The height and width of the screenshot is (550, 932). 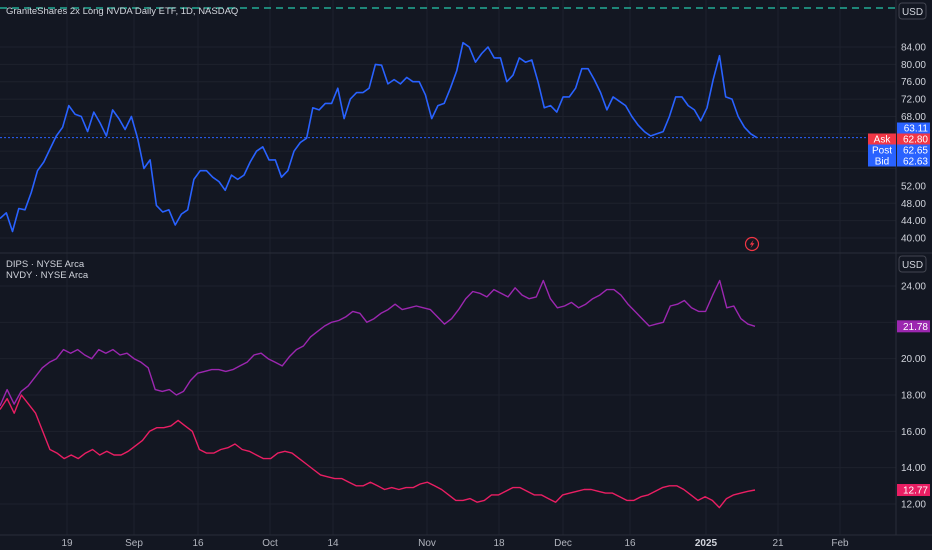 What do you see at coordinates (913, 186) in the screenshot?
I see `price-tick-label: 52.00` at bounding box center [913, 186].